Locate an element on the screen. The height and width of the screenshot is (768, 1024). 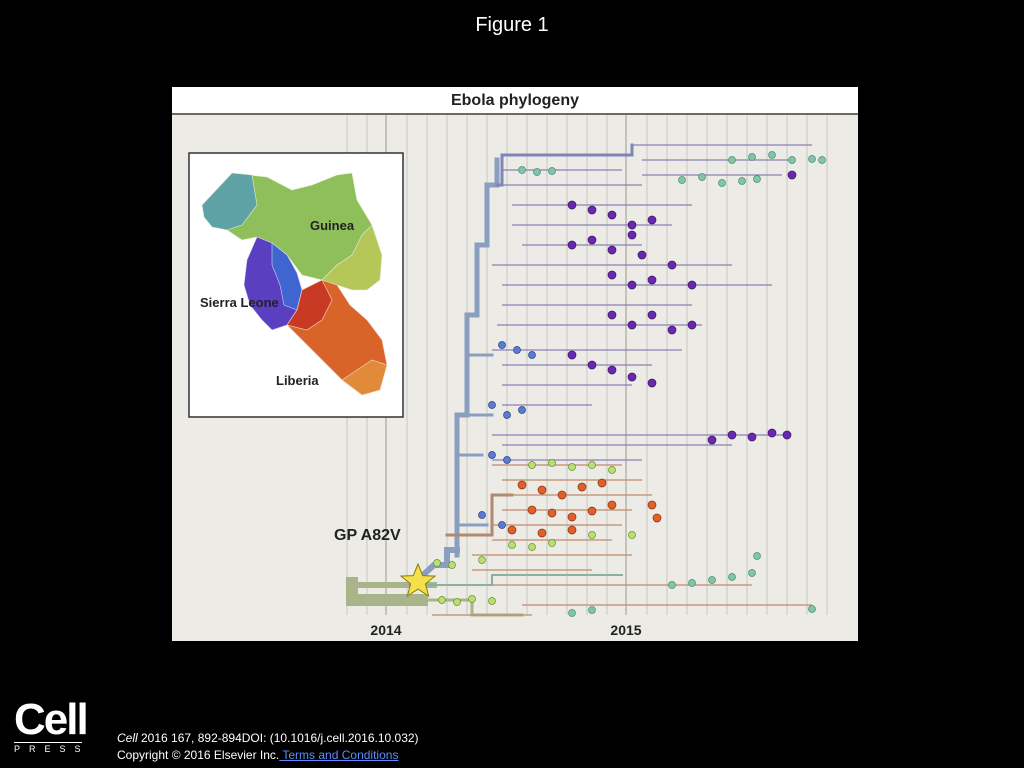
figure-title: Figure 1 is located at coordinates (512, 25).